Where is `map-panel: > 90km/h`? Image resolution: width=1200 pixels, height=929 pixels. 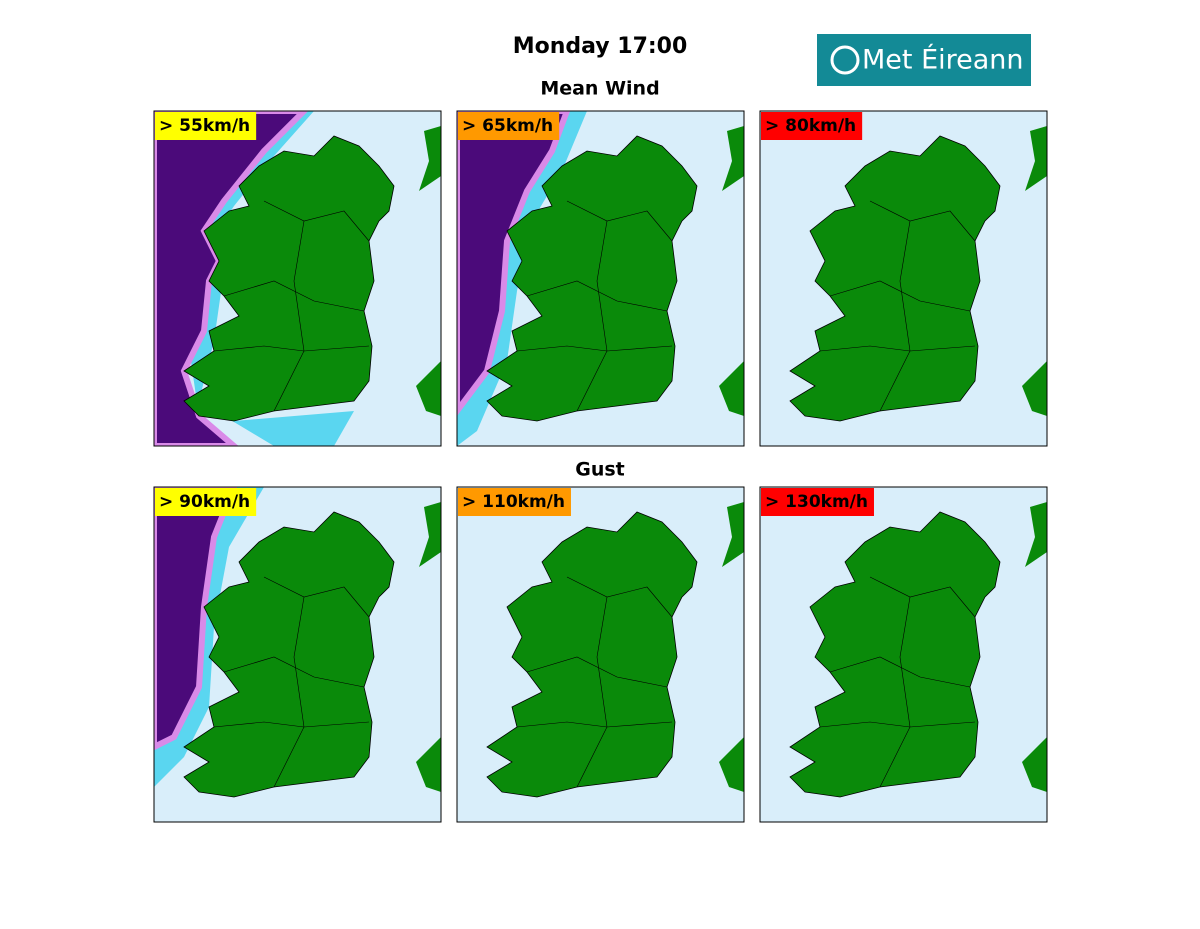
map-panel: > 90km/h is located at coordinates (297, 654).